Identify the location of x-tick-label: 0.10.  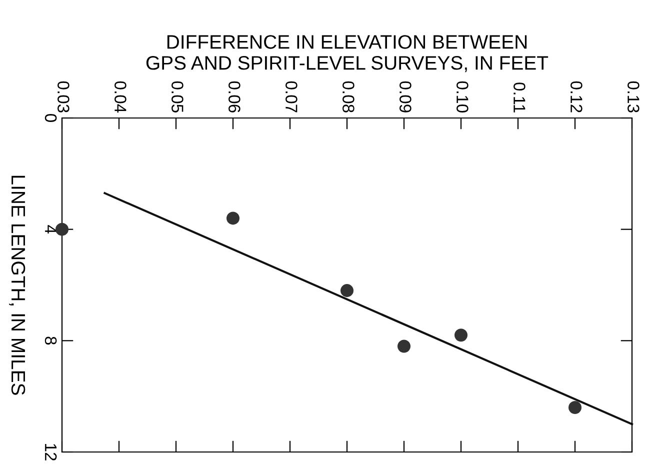
(462, 96).